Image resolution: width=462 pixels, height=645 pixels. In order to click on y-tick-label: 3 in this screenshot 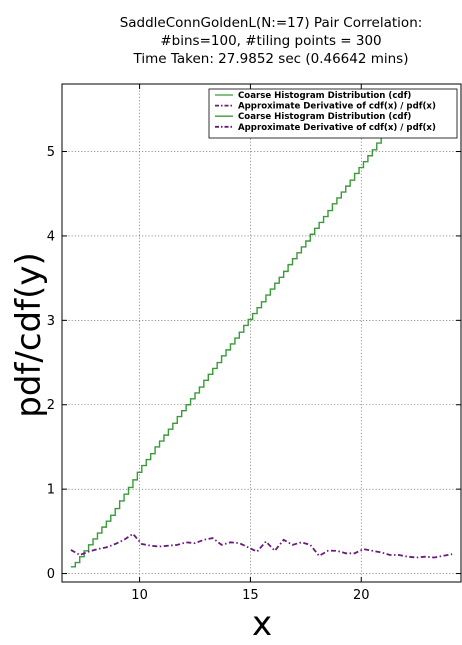, I will do `click(51, 321)`.